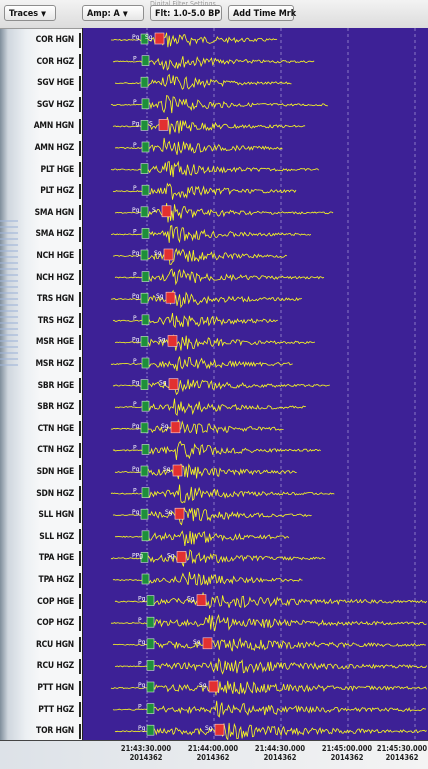  What do you see at coordinates (186, 13) in the screenshot?
I see `filter-button: Flt: 1.0-5.0 BP` at bounding box center [186, 13].